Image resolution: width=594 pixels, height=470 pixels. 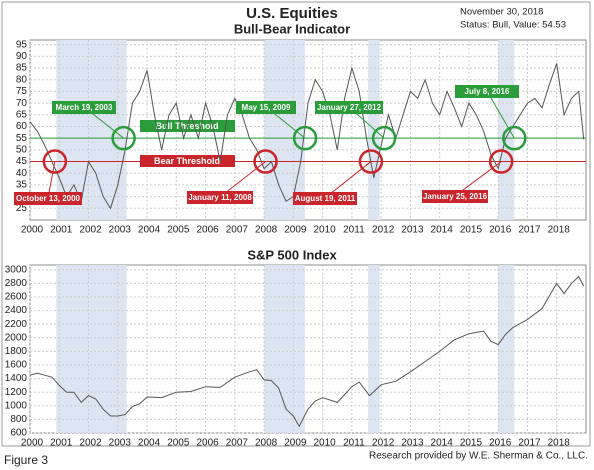 What do you see at coordinates (501, 12) in the screenshot?
I see `date-note: November 30, 2018` at bounding box center [501, 12].